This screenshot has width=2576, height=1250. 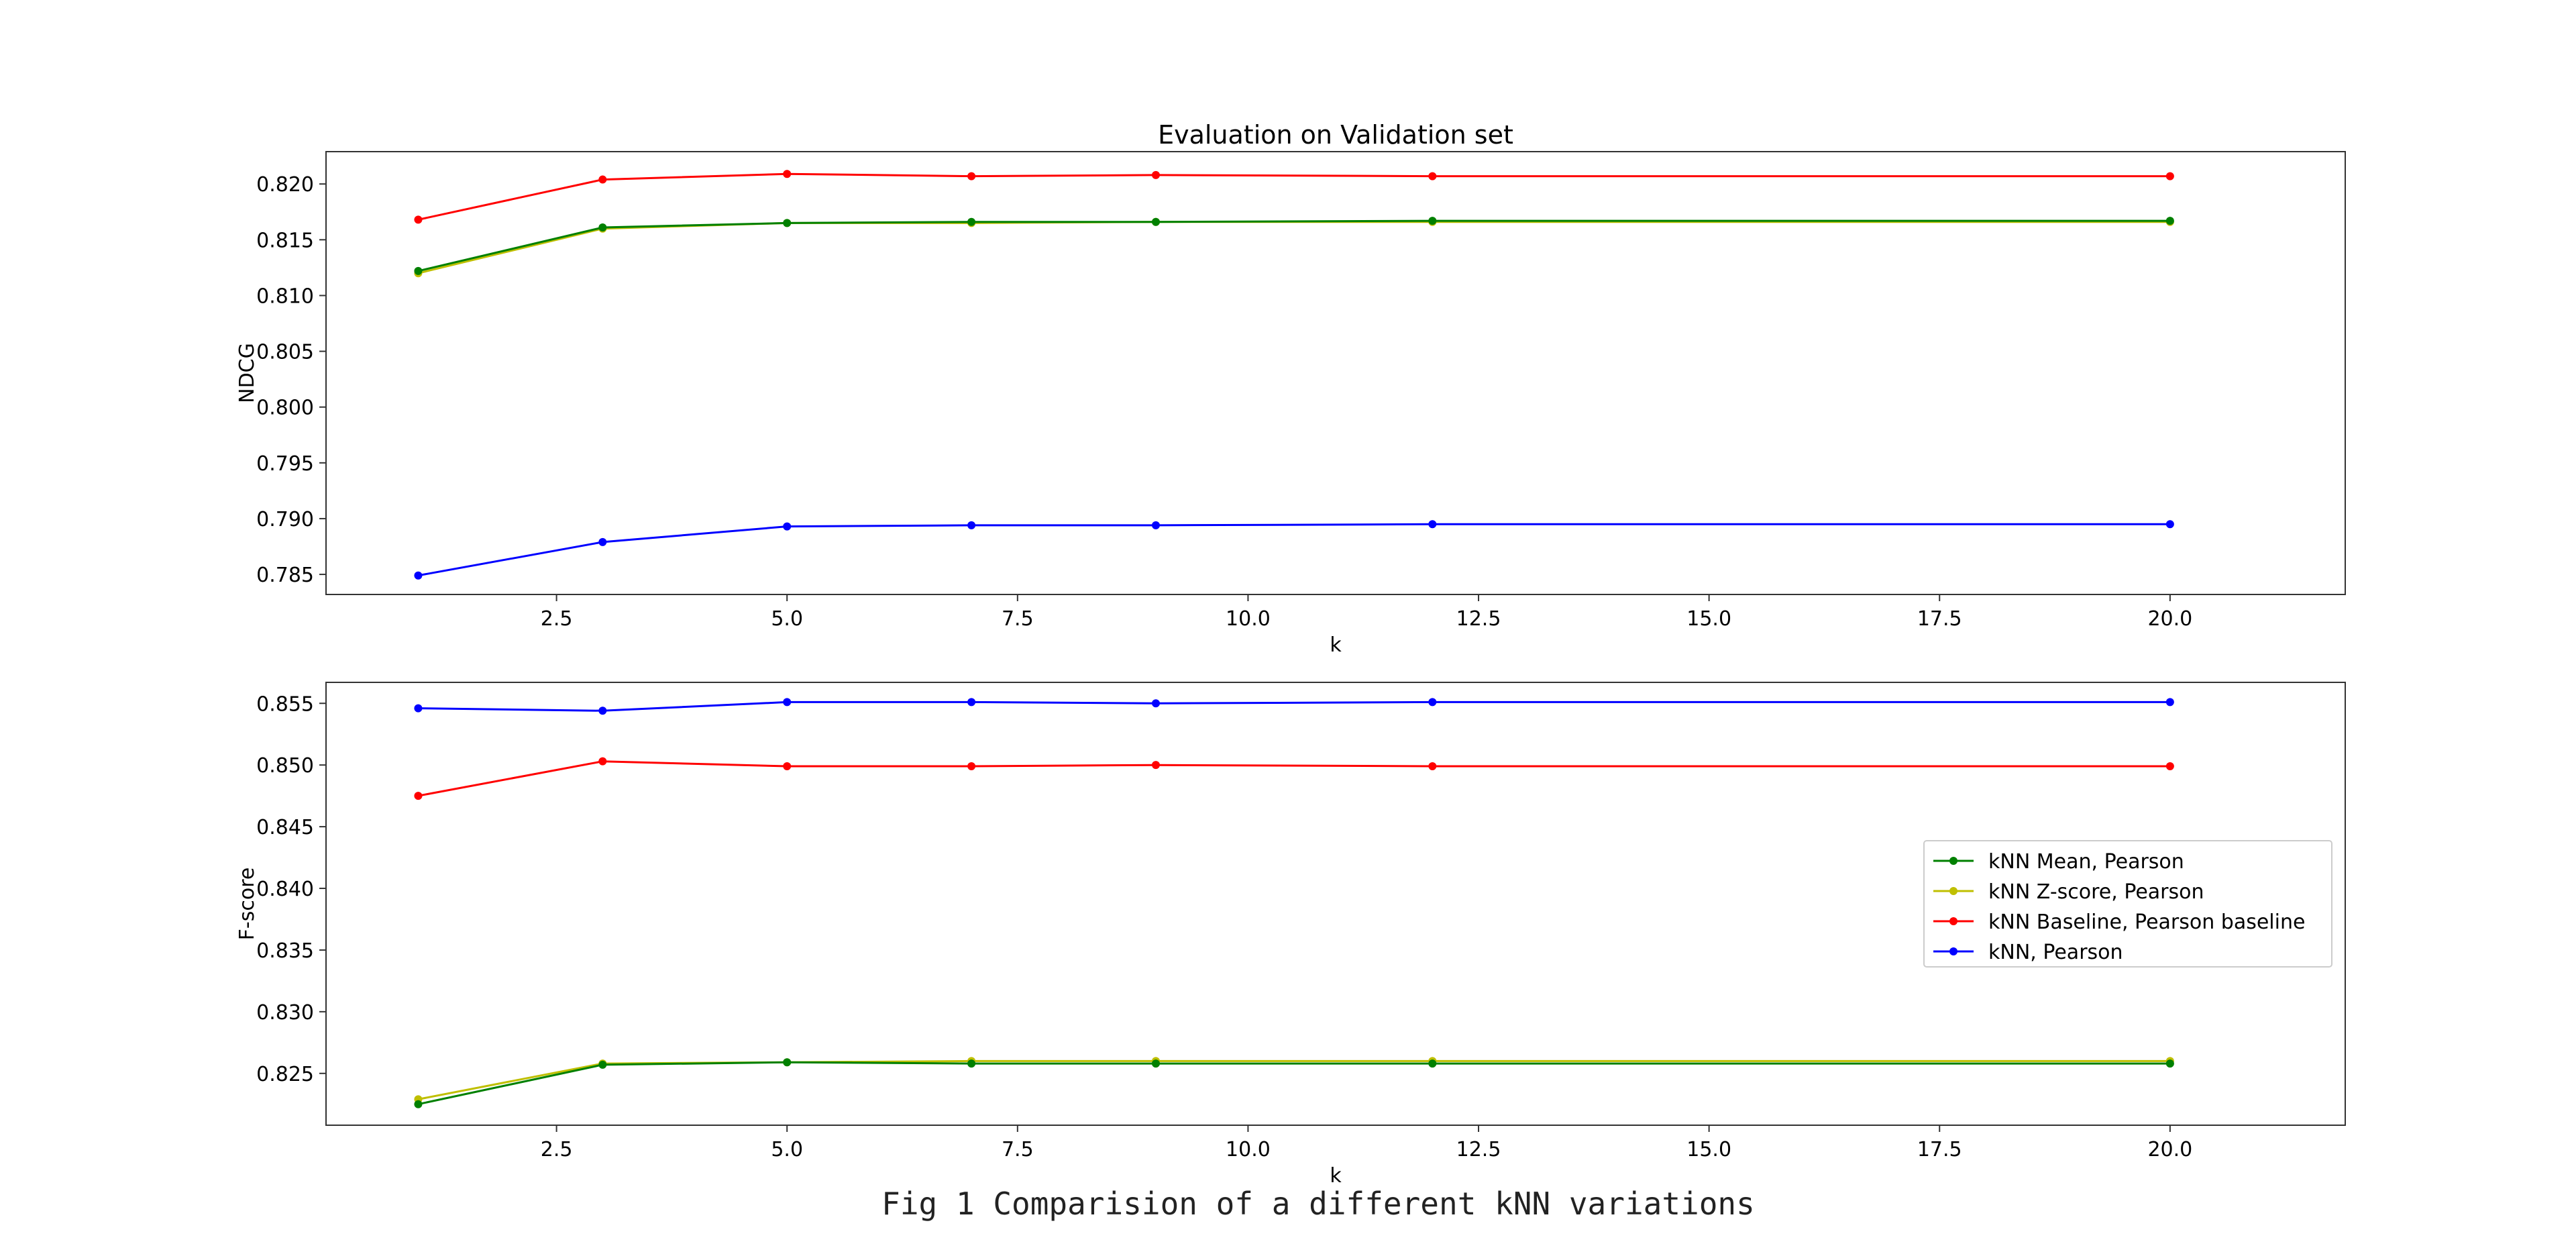 I want to click on y-tick-label: 0.835, so click(x=285, y=951).